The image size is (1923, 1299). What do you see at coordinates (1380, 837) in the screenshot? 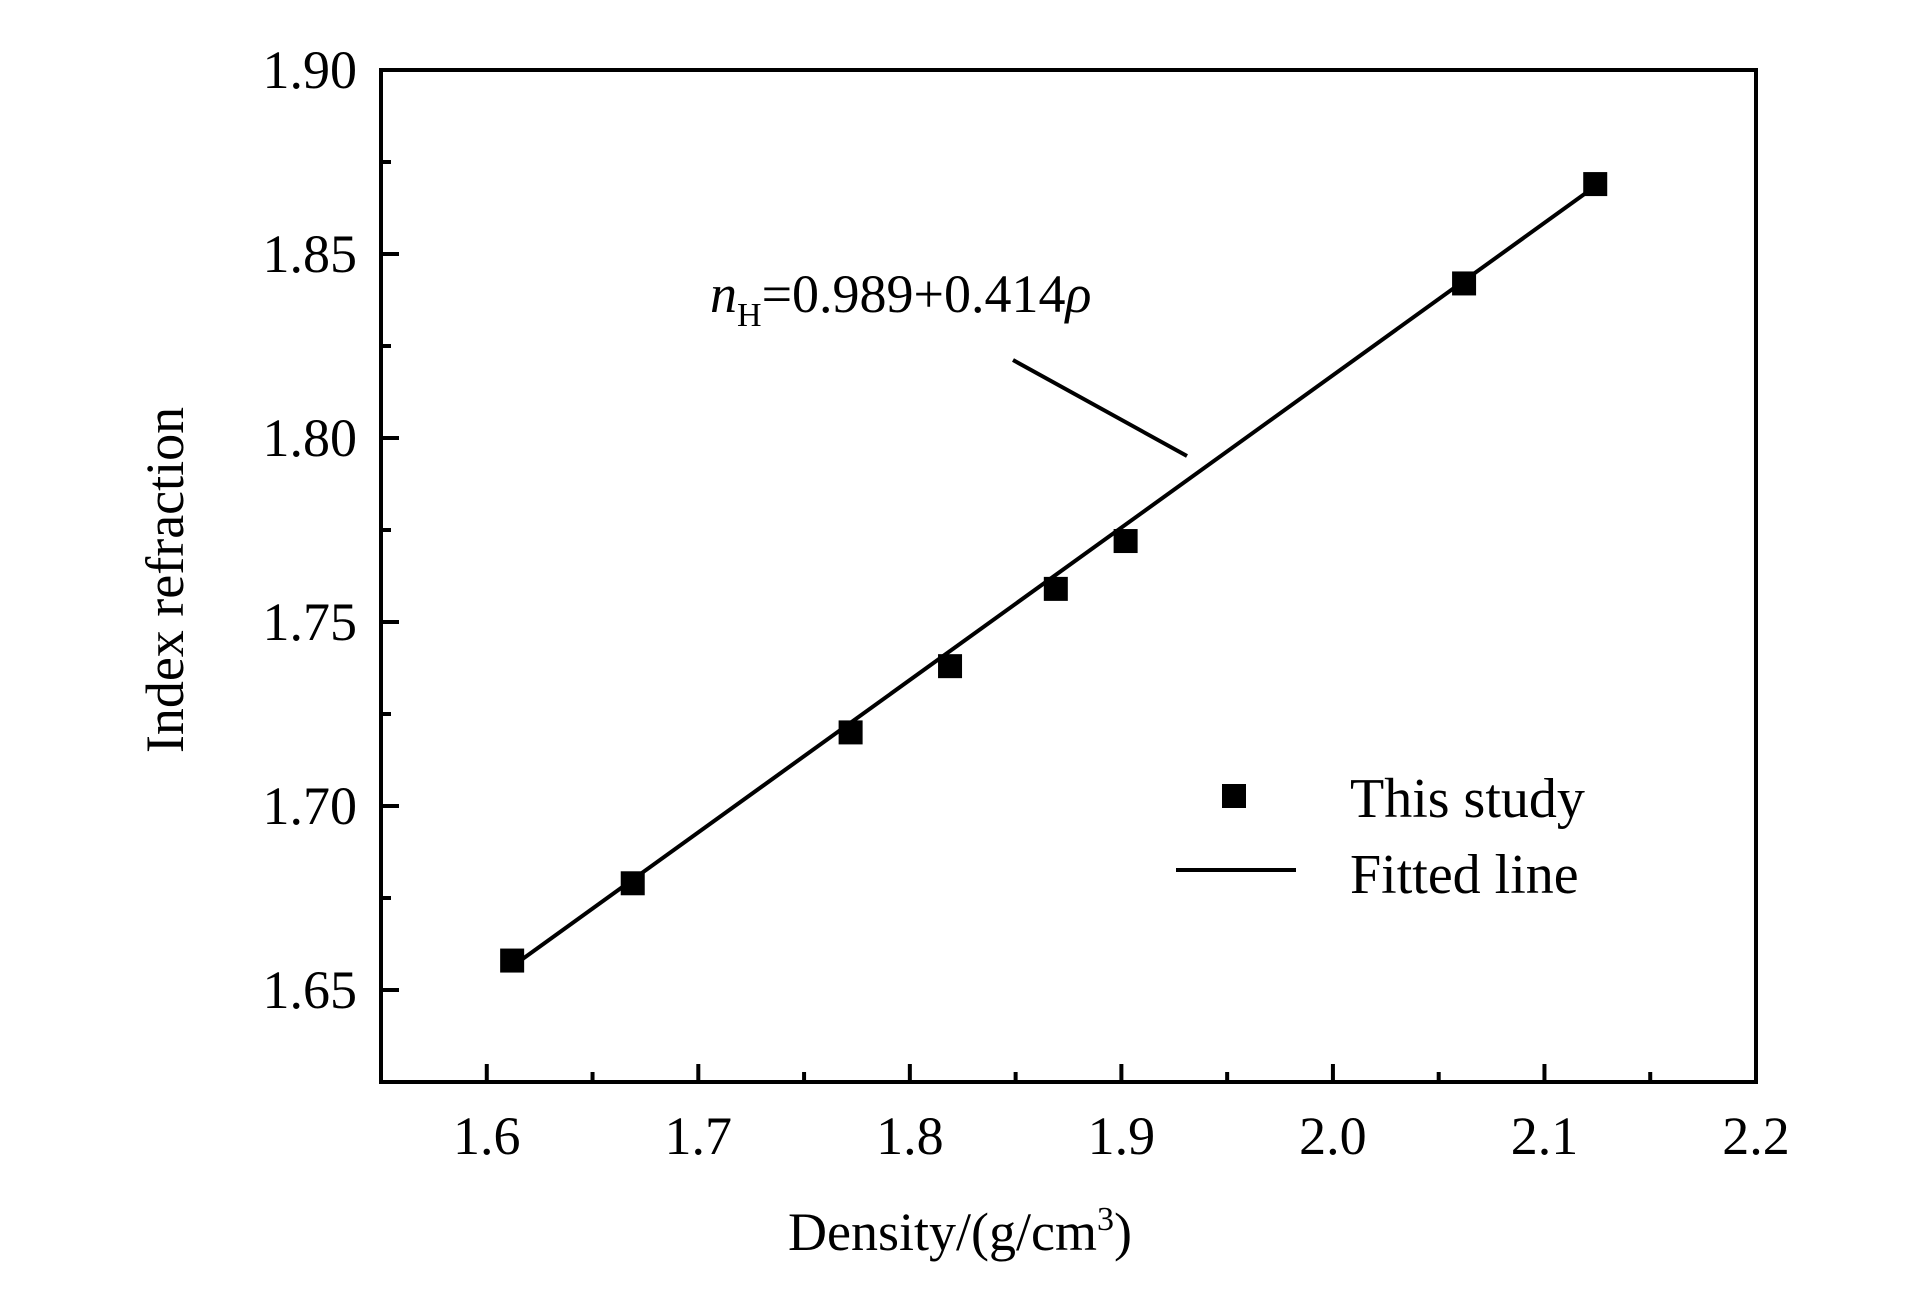
I see `legend: This study Fitted line` at bounding box center [1380, 837].